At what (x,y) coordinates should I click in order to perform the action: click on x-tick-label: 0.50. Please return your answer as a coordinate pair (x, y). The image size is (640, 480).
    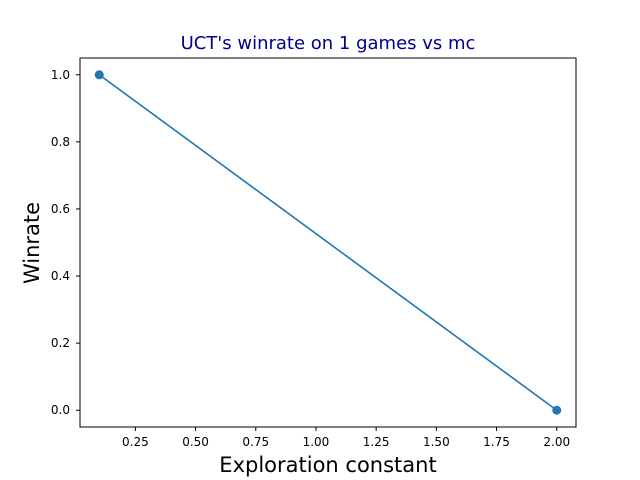
    Looking at the image, I should click on (195, 442).